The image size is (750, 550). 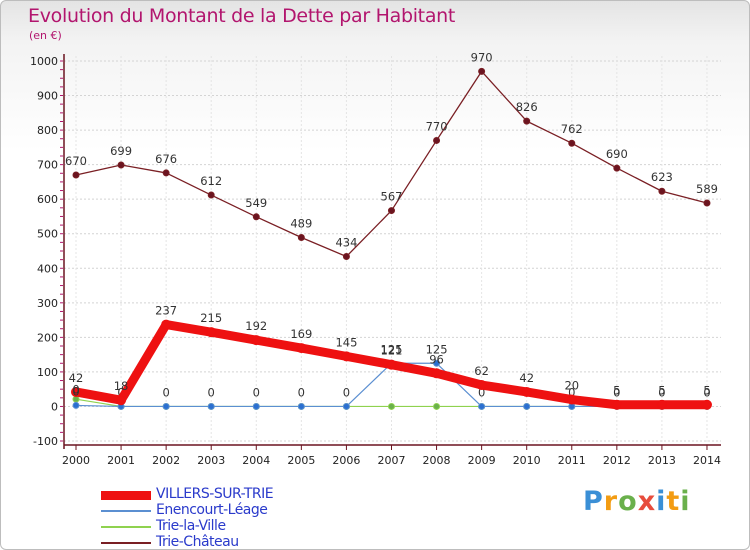 I want to click on data-label: 770, so click(x=437, y=126).